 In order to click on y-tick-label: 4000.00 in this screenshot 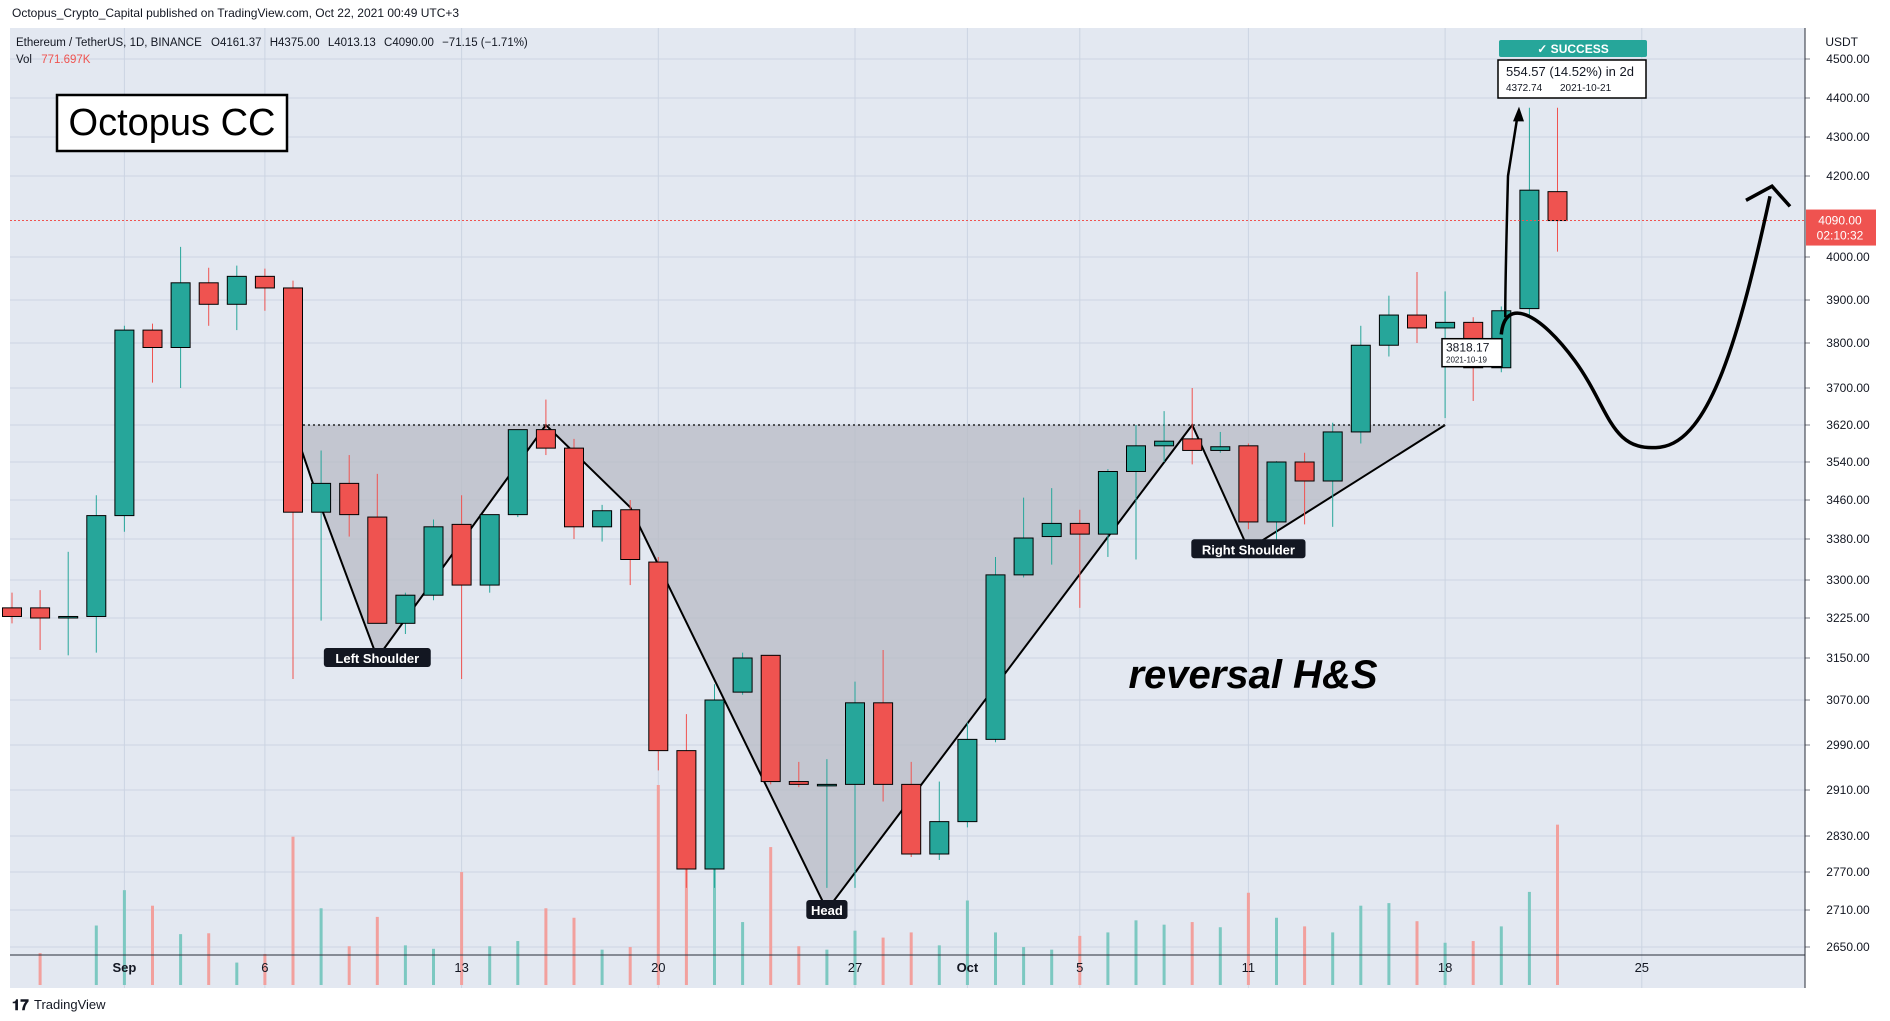, I will do `click(1848, 257)`.